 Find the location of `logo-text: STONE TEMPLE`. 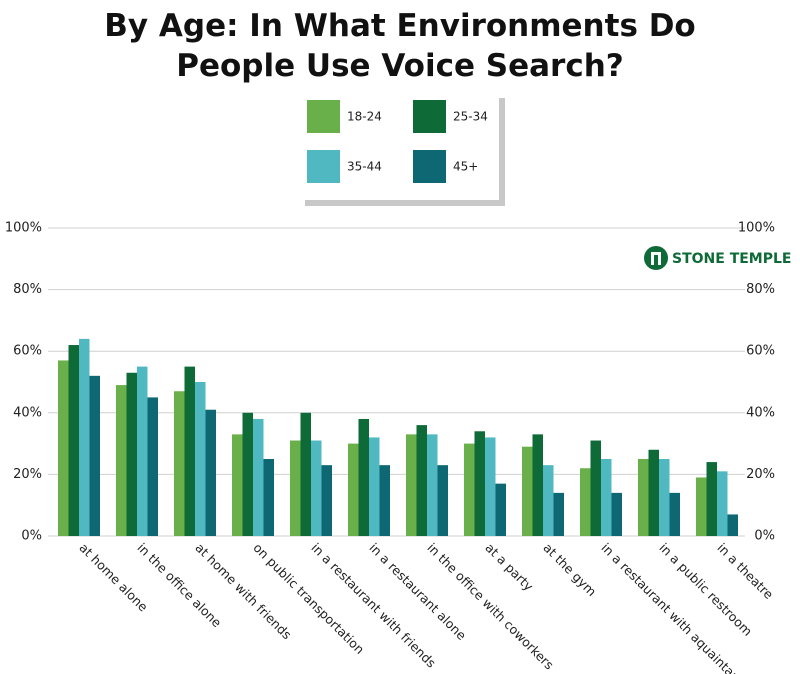

logo-text: STONE TEMPLE is located at coordinates (731, 259).